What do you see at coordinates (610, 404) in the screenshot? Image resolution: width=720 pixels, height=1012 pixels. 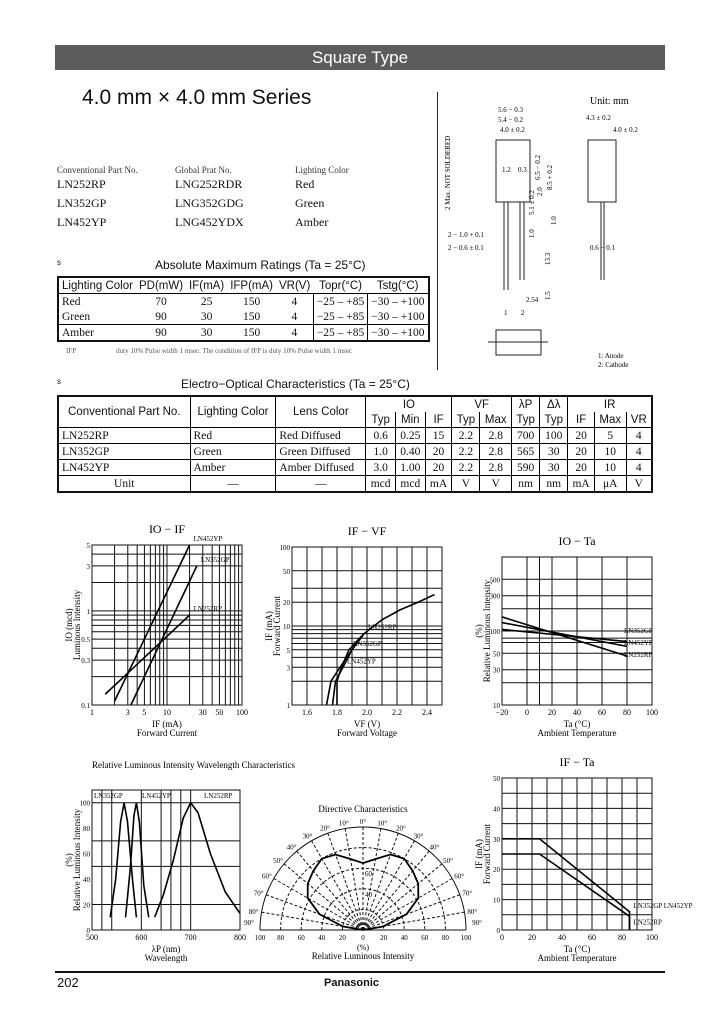 I see `col-header: IR` at bounding box center [610, 404].